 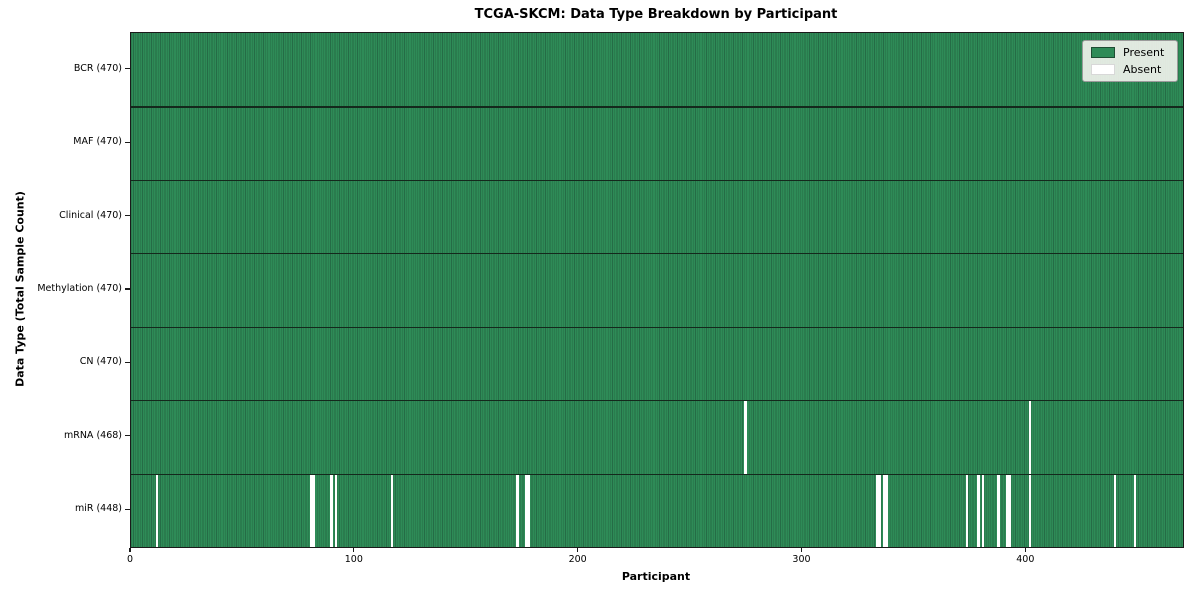 I want to click on y-tick-label: Methylation (470), so click(x=79, y=288).